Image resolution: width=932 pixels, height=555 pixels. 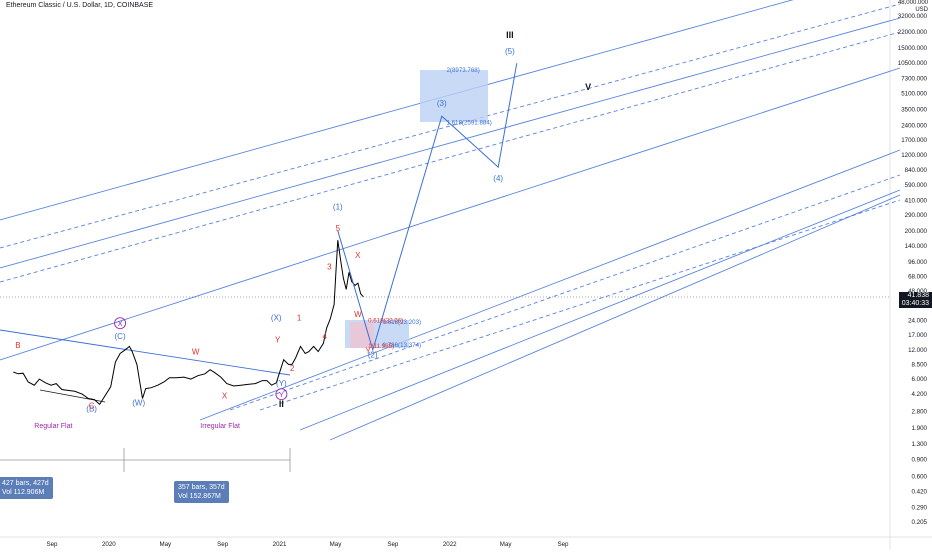 I want to click on fib-level-label: 1.618(2591.884), so click(x=468, y=122).